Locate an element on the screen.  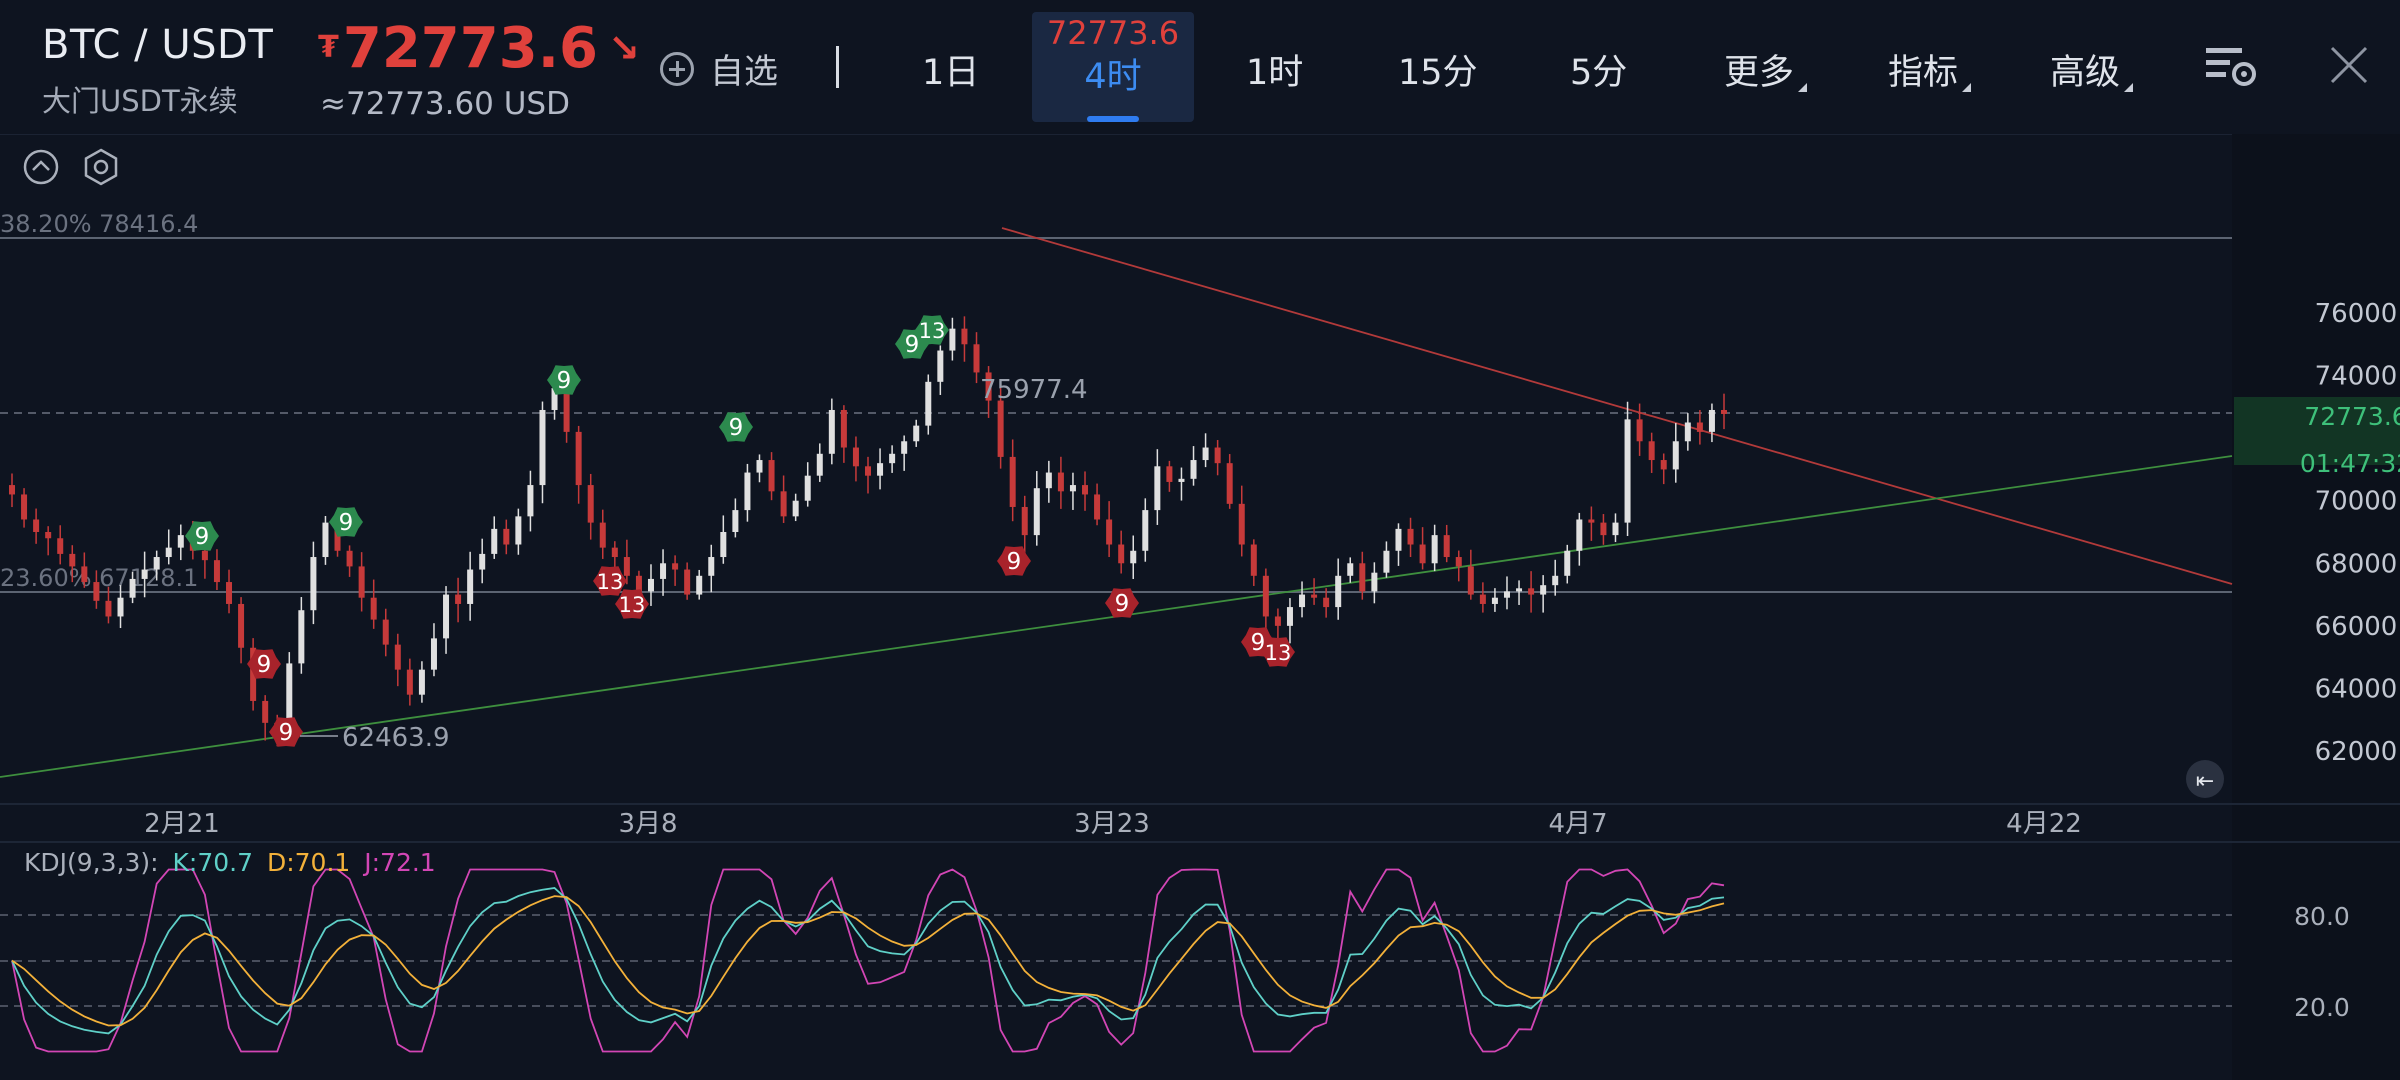
indicators-dropdown: 指标 is located at coordinates (1930, 69).